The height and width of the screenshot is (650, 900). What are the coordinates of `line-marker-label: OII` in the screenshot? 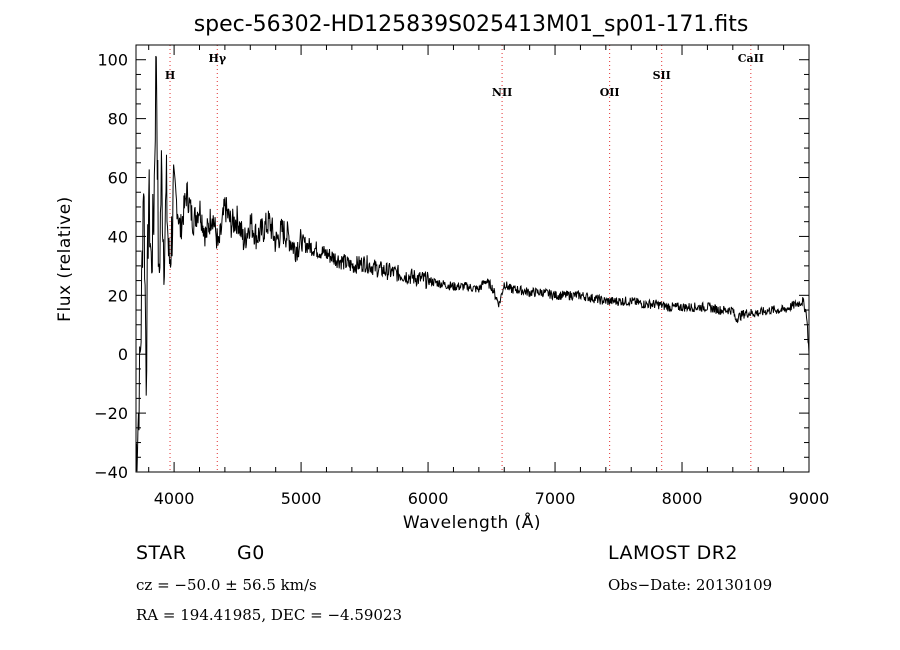 It's located at (610, 92).